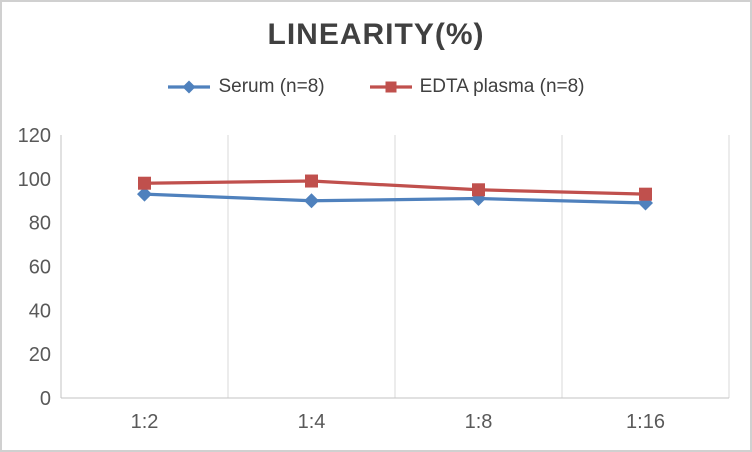  What do you see at coordinates (45, 399) in the screenshot?
I see `y-axis-tick-label: 0` at bounding box center [45, 399].